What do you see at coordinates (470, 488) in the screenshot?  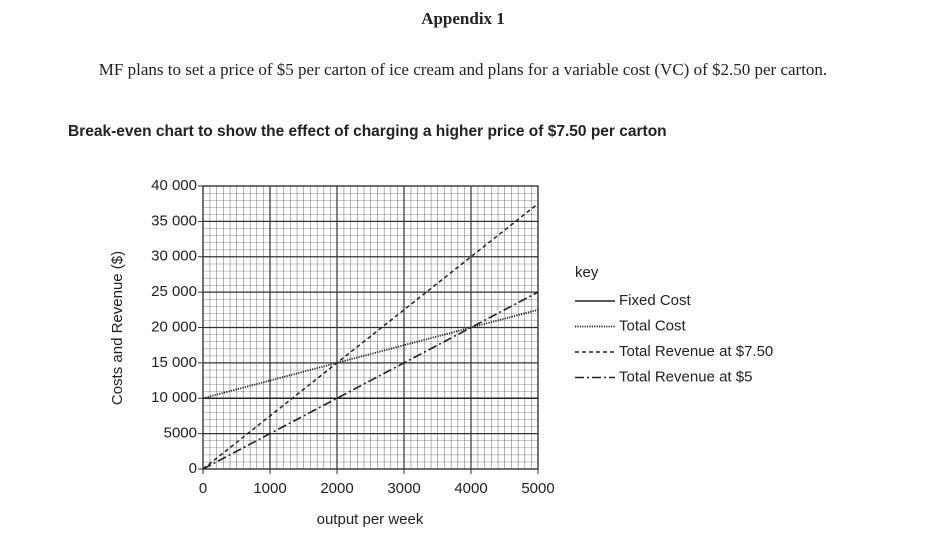 I see `x-tick-label: 4000` at bounding box center [470, 488].